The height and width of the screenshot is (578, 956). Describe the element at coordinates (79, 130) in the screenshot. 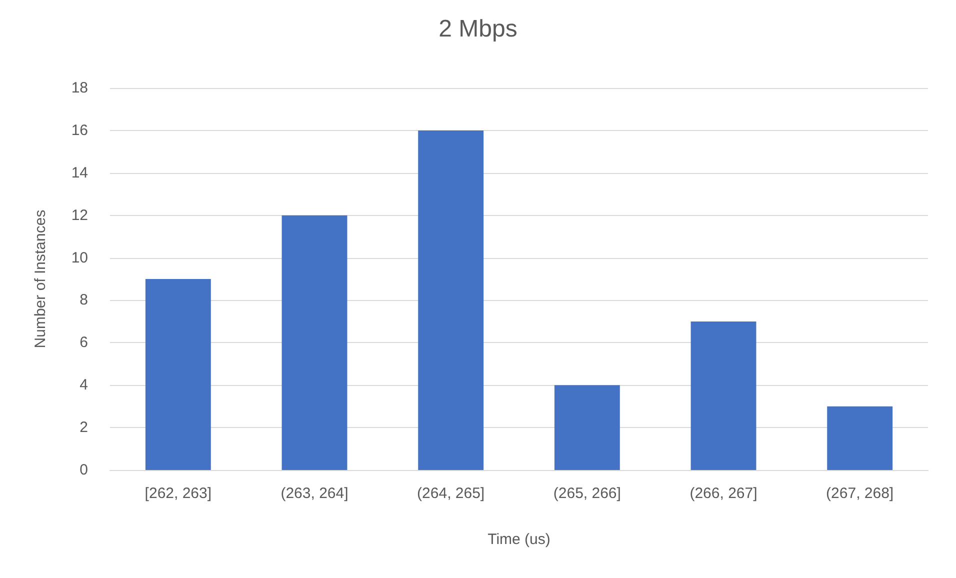

I see `y-tick-label: 16` at that location.